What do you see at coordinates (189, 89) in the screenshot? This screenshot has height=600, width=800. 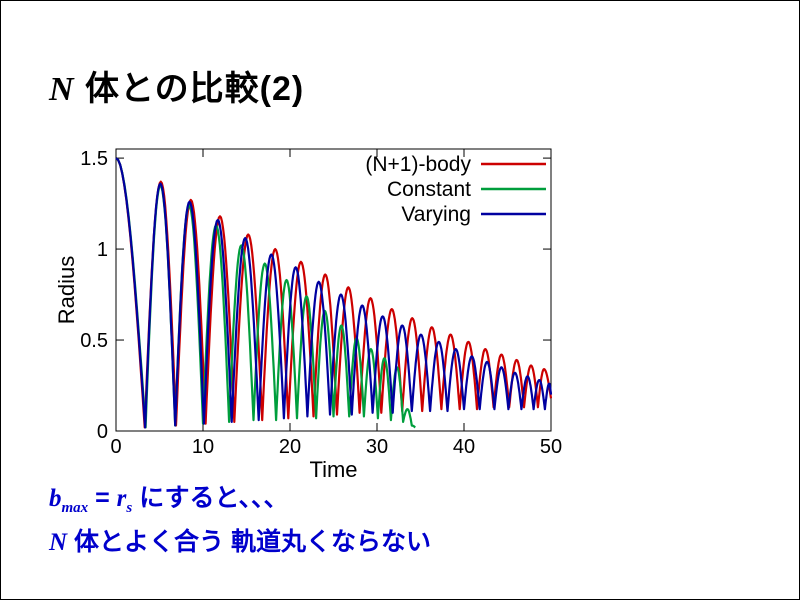 I see `title-text: 体との比較(2)` at bounding box center [189, 89].